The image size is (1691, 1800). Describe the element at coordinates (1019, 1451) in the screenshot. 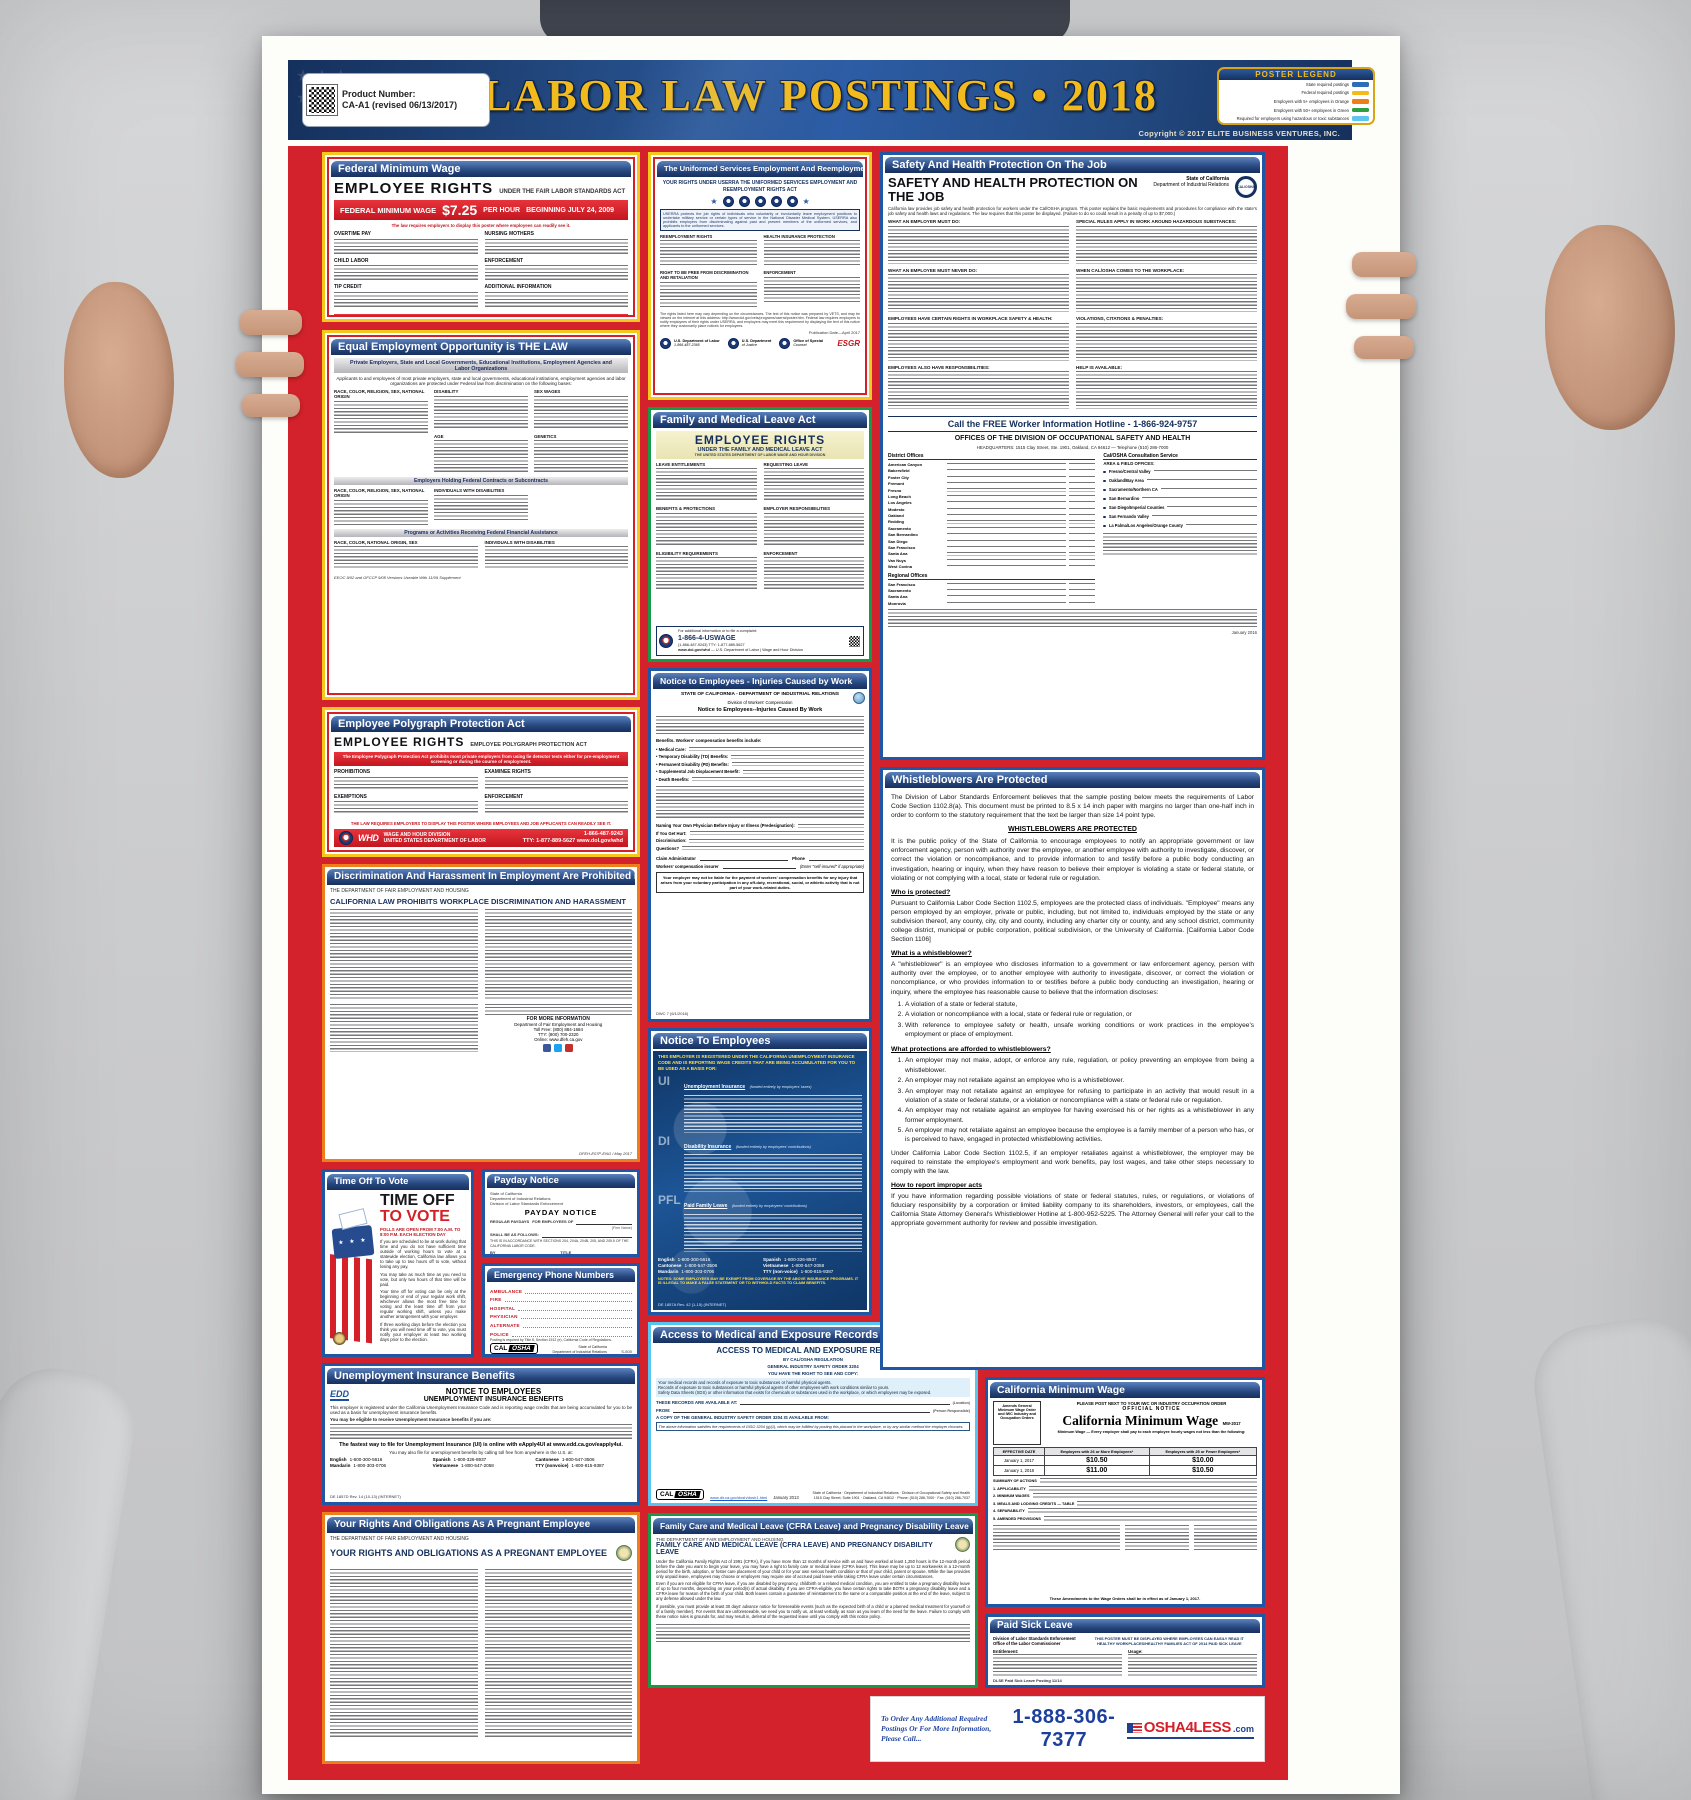

I see `camw-th-date: EFFECTIVE DATE` at that location.